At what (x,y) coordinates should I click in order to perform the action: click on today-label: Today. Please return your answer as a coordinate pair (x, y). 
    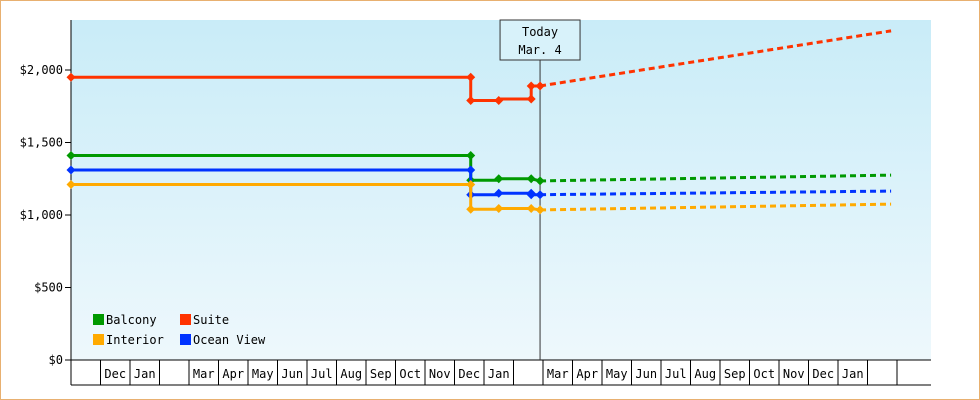
    Looking at the image, I should click on (540, 32).